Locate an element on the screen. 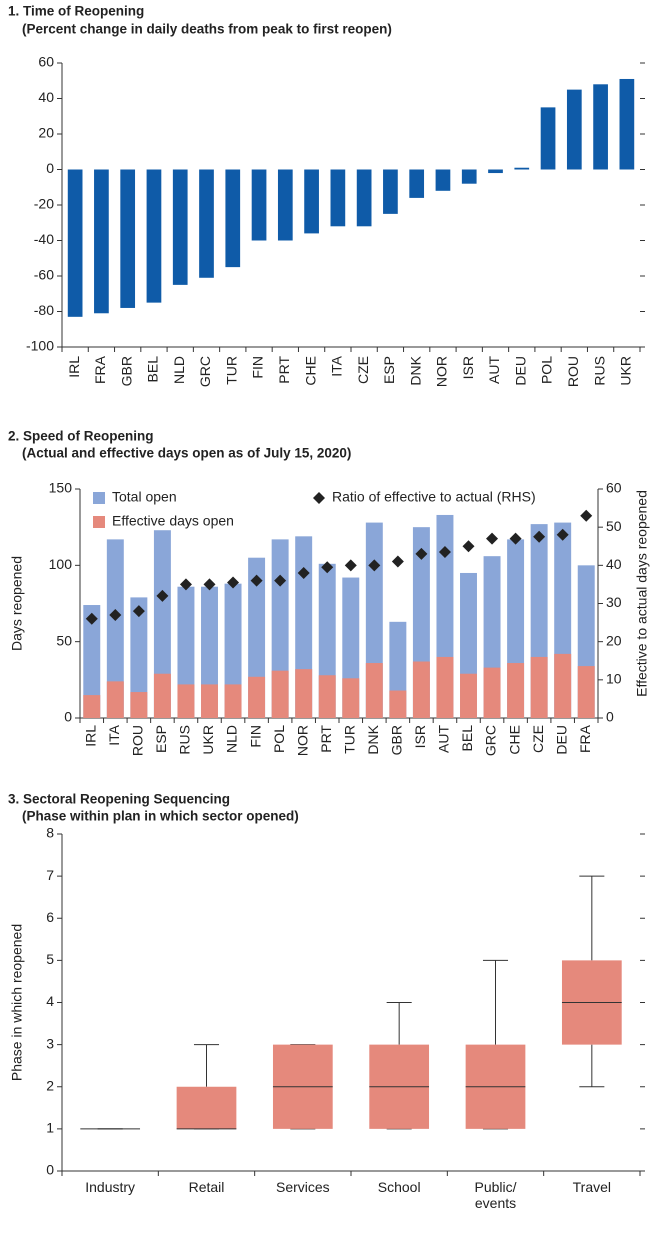 The height and width of the screenshot is (1257, 656). x-tick-label: ROU is located at coordinates (573, 371).